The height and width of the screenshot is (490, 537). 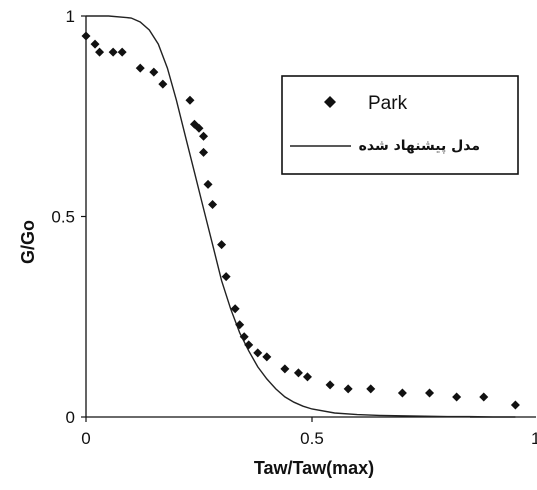 What do you see at coordinates (314, 468) in the screenshot?
I see `x-axis-title: Taw/Taw(max)` at bounding box center [314, 468].